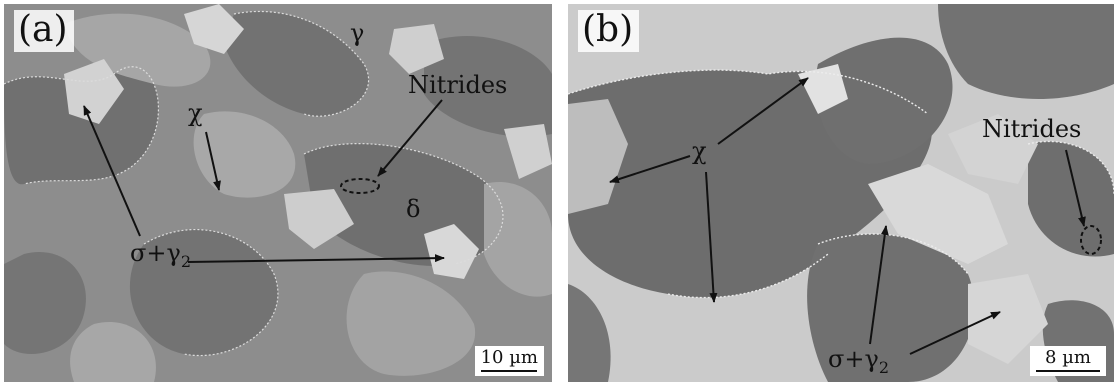  I want to click on arrow-nitrides-a, so click(410, 138).